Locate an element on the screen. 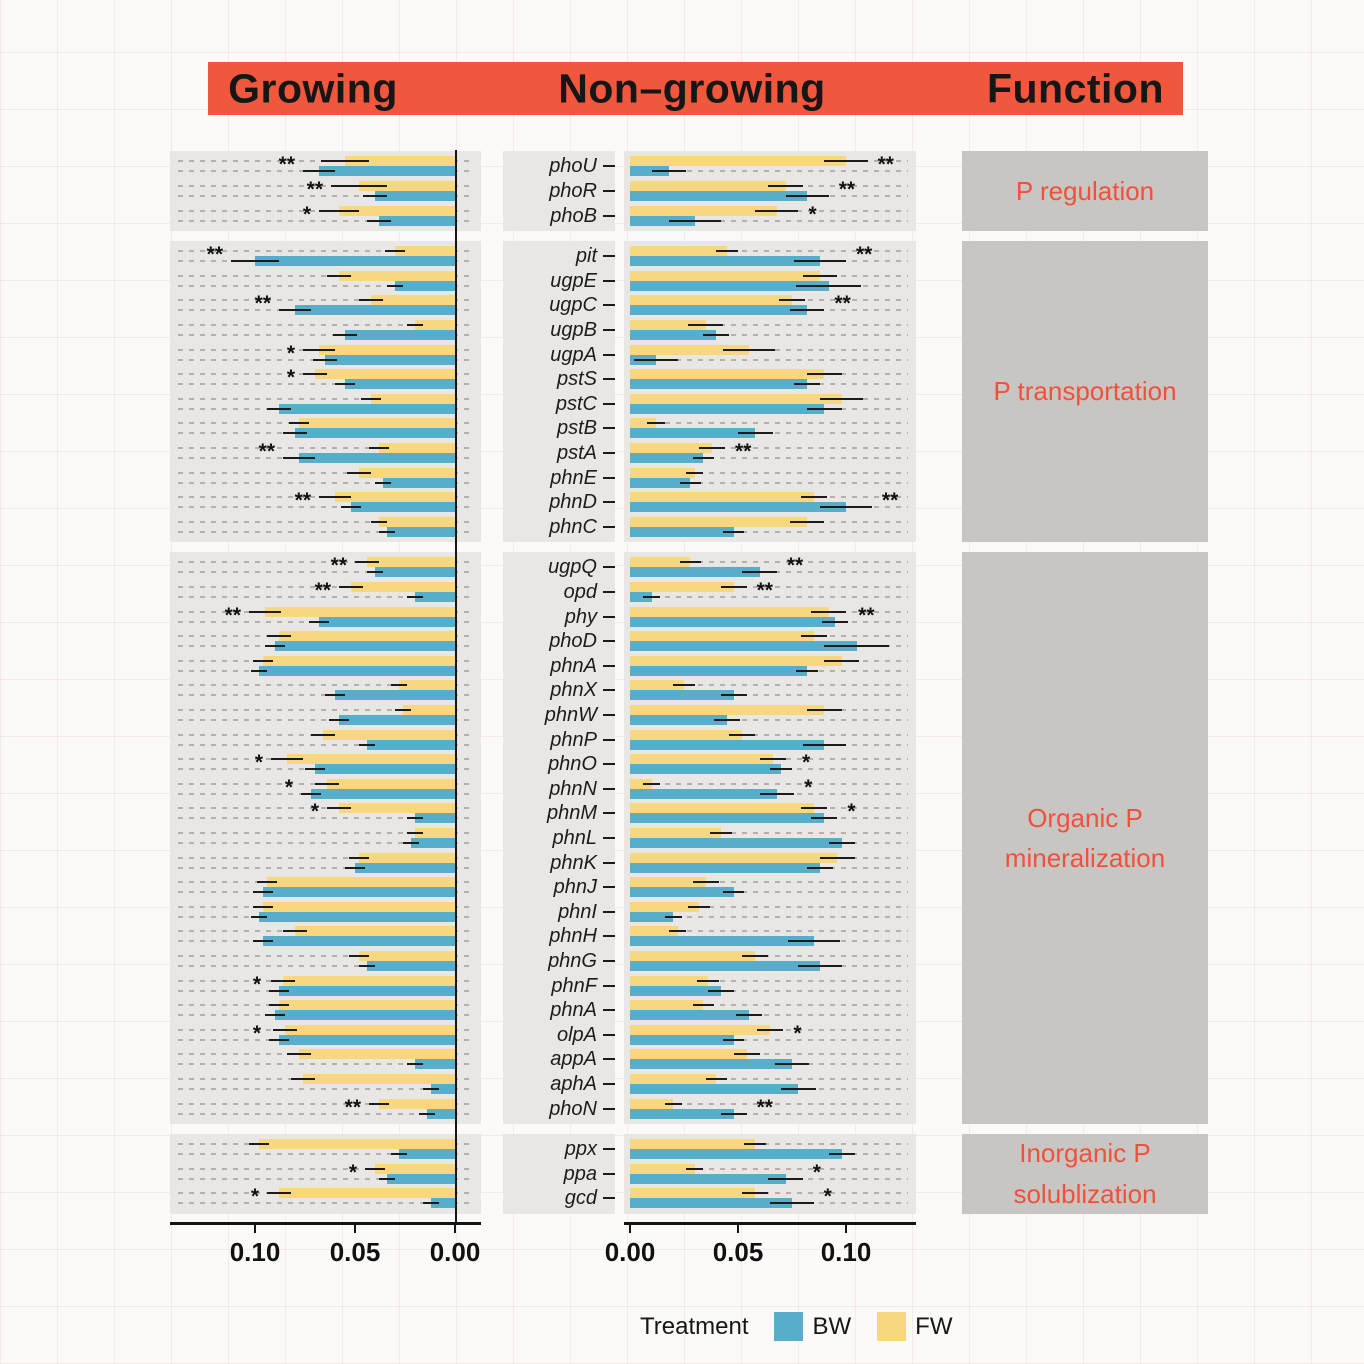  axis-tick is located at coordinates (455, 1229).